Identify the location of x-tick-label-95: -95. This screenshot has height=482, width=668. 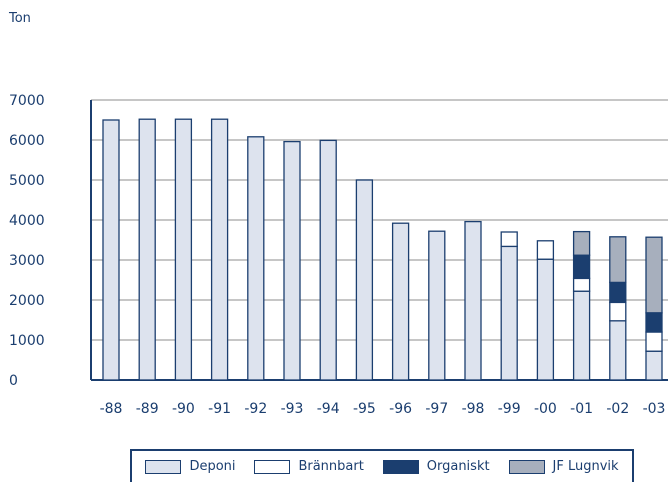
(364, 409).